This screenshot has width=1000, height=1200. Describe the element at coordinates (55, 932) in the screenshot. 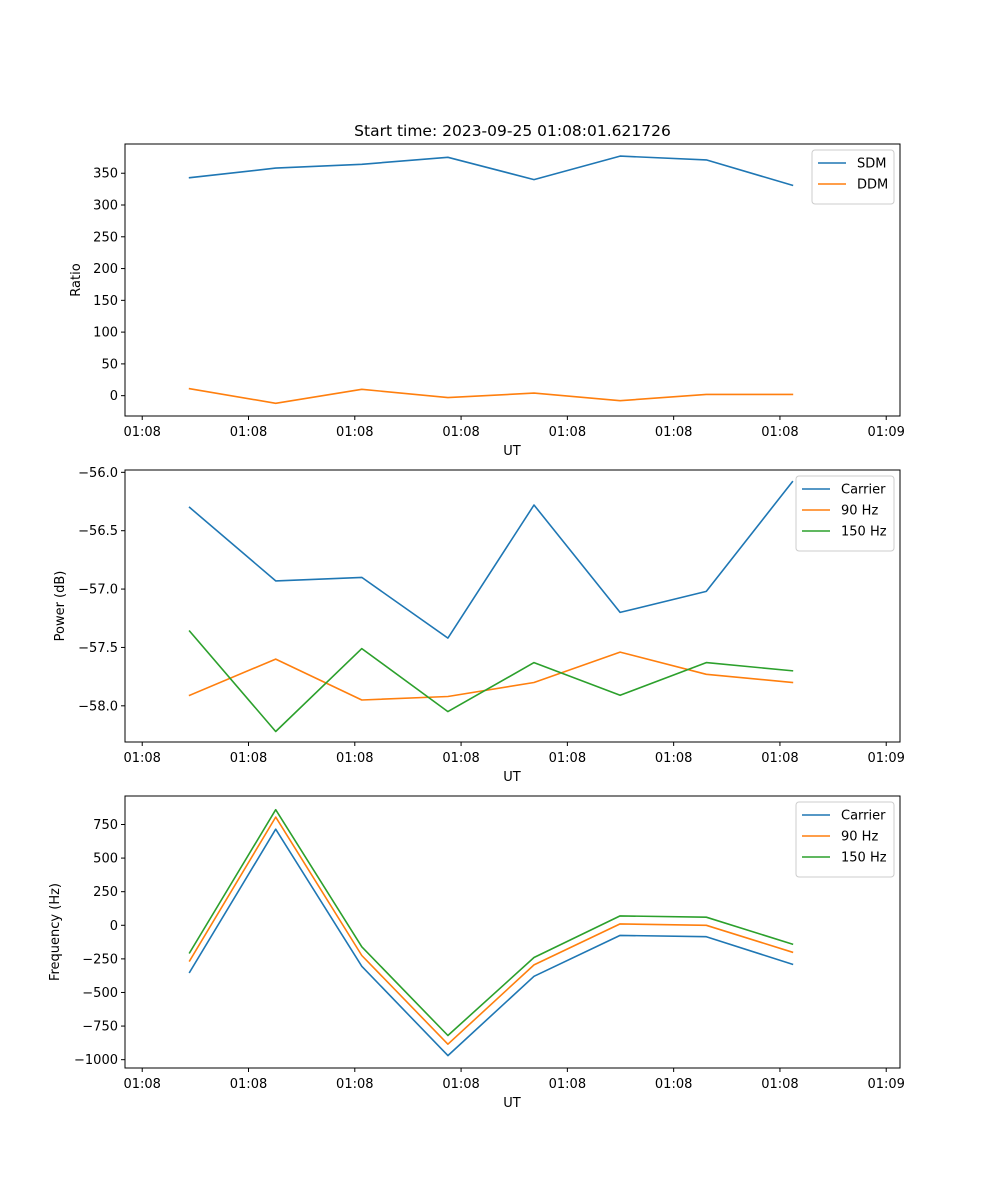

I see `y-axis-label: Frequency (Hz)` at that location.